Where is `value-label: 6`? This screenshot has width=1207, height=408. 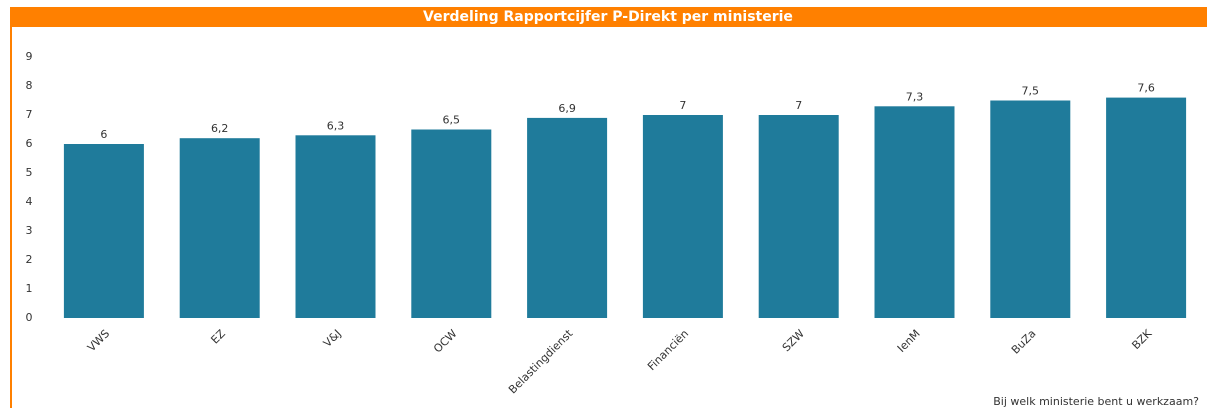 value-label: 6 is located at coordinates (103, 134).